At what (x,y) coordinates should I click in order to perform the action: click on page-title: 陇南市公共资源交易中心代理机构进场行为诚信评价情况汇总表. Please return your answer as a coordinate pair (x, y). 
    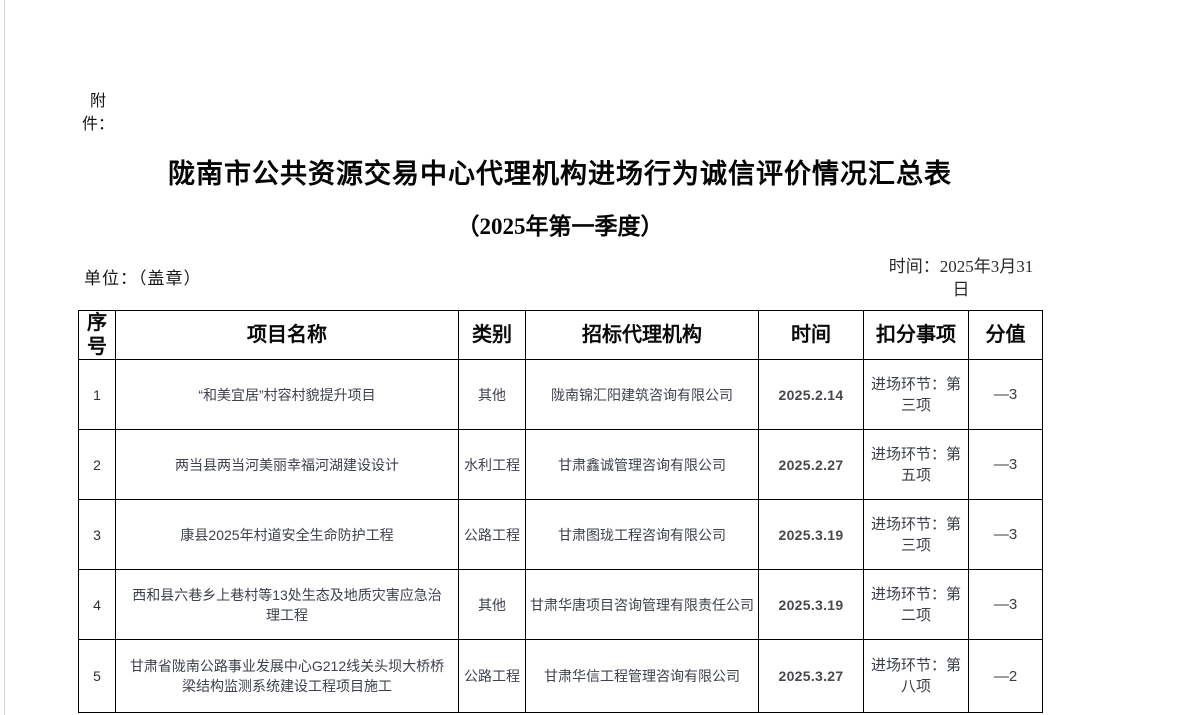
    Looking at the image, I should click on (560, 174).